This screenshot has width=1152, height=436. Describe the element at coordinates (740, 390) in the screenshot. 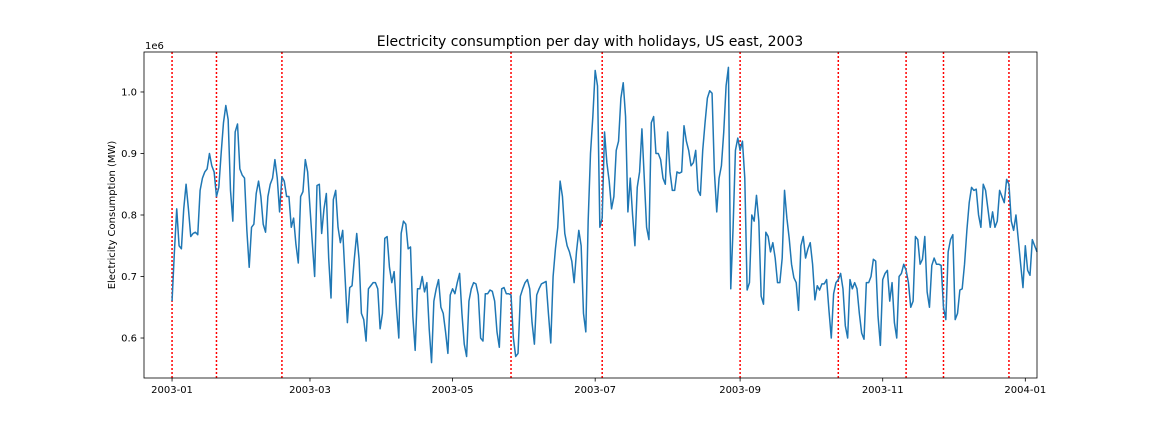

I see `x-tick-label: 2003-09` at that location.